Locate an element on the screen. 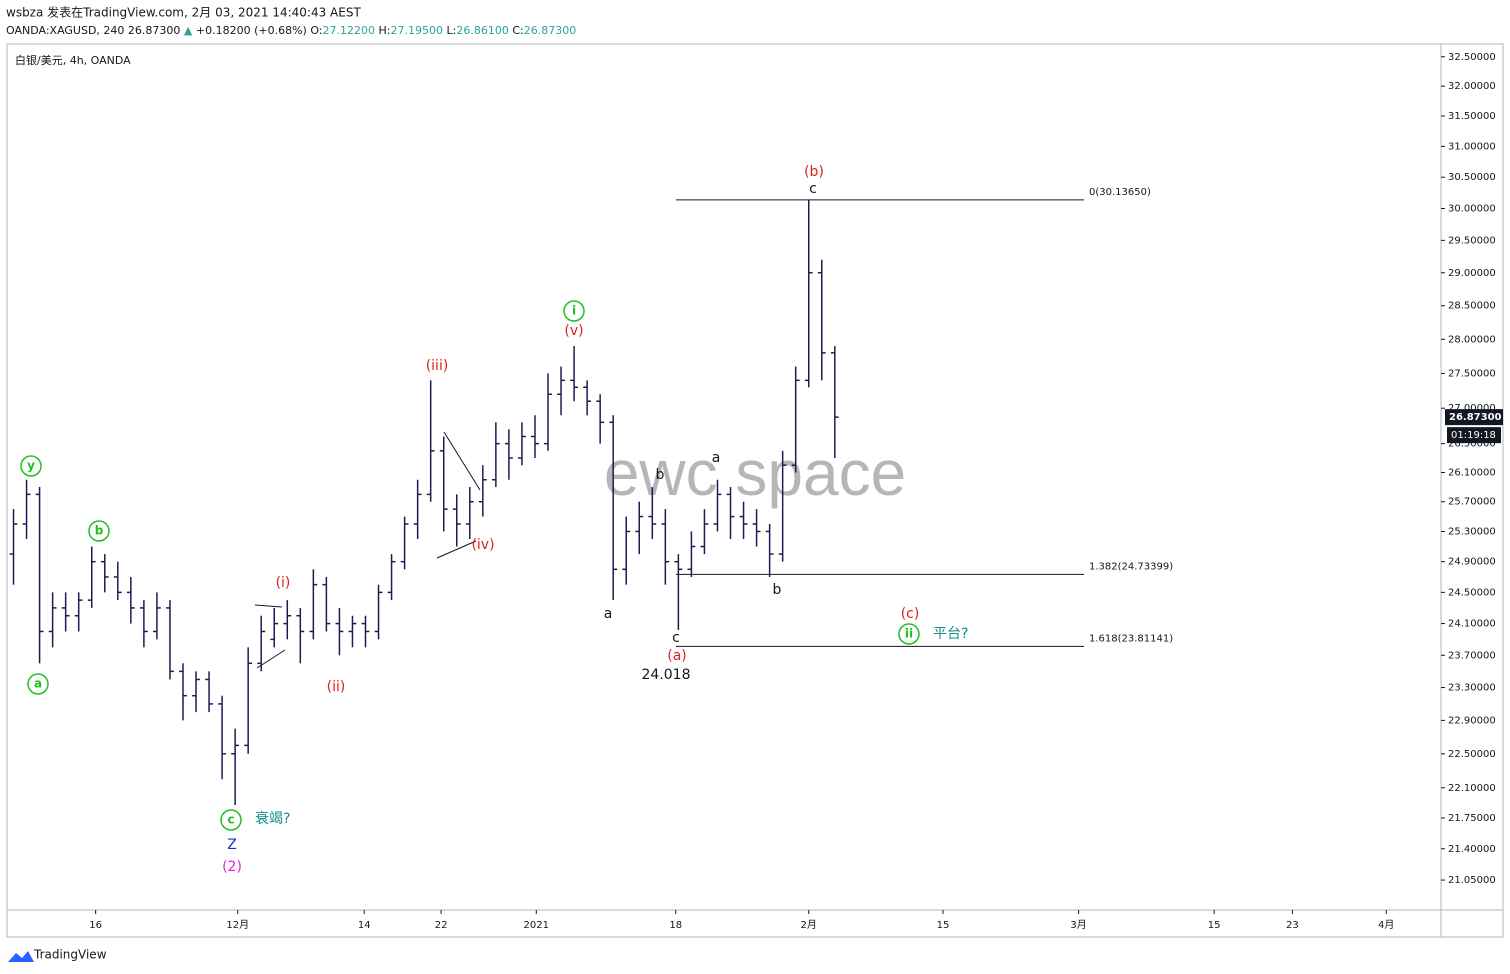 The image size is (1510, 974). wave-label: (iii) is located at coordinates (437, 366).